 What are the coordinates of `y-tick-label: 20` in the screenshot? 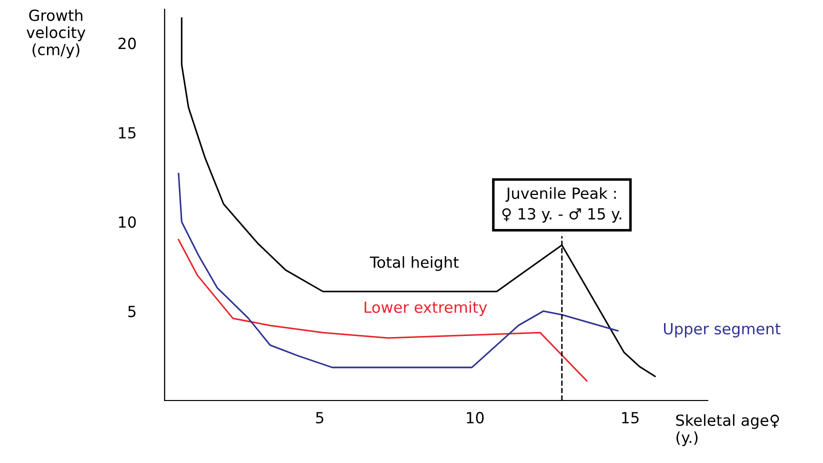 It's located at (127, 44).